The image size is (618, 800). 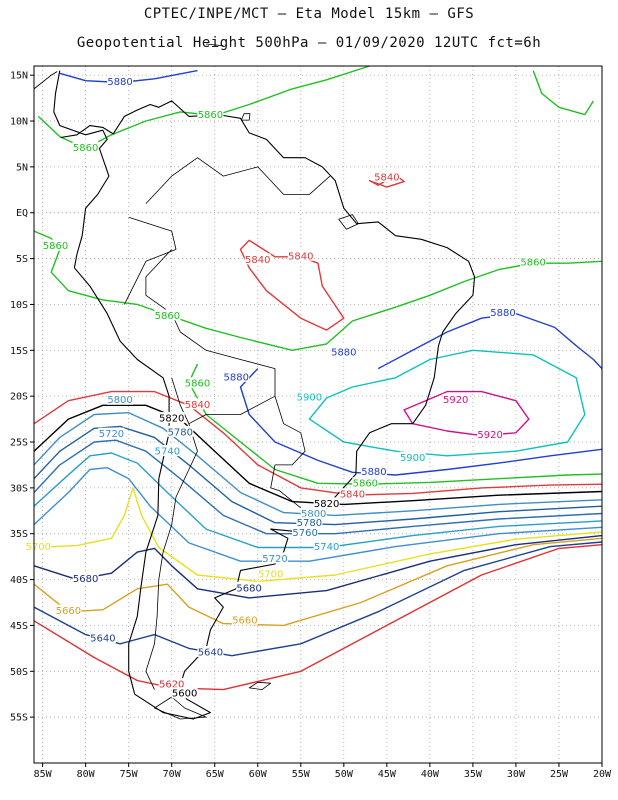 What do you see at coordinates (19, 718) in the screenshot?
I see `lat-tick-label: 55S` at bounding box center [19, 718].